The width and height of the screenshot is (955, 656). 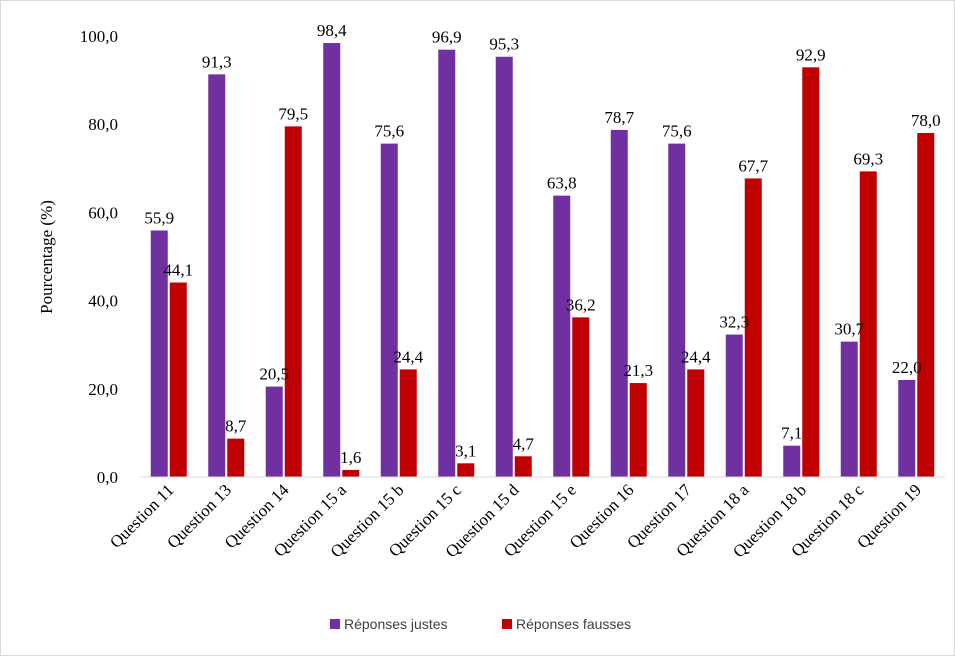 What do you see at coordinates (811, 54) in the screenshot?
I see `data-label: 92,9` at bounding box center [811, 54].